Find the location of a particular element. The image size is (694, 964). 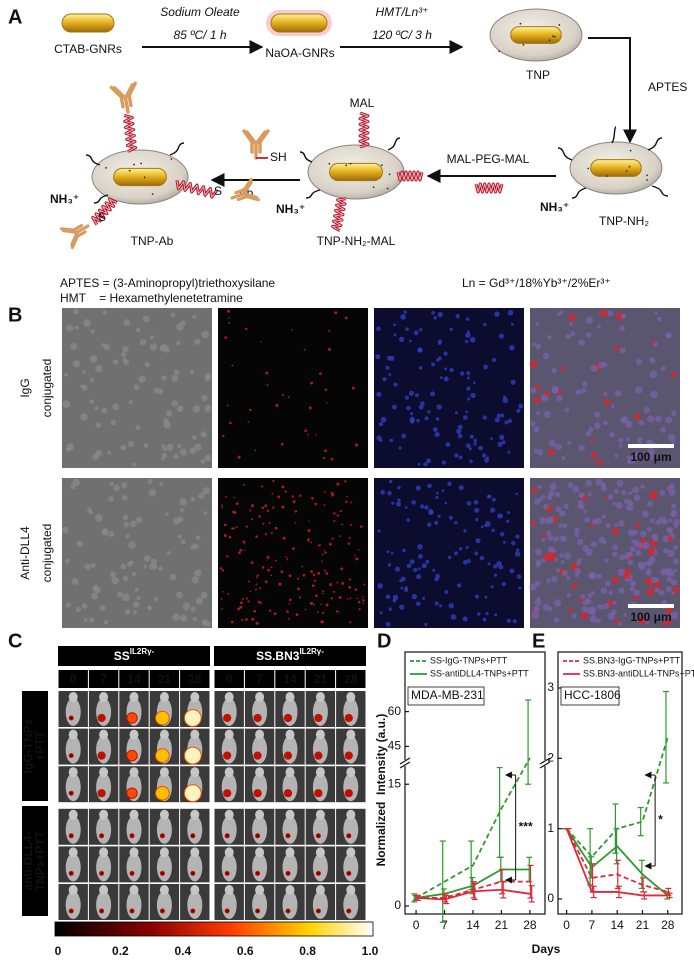

x-tick-label: 21 is located at coordinates (502, 925).